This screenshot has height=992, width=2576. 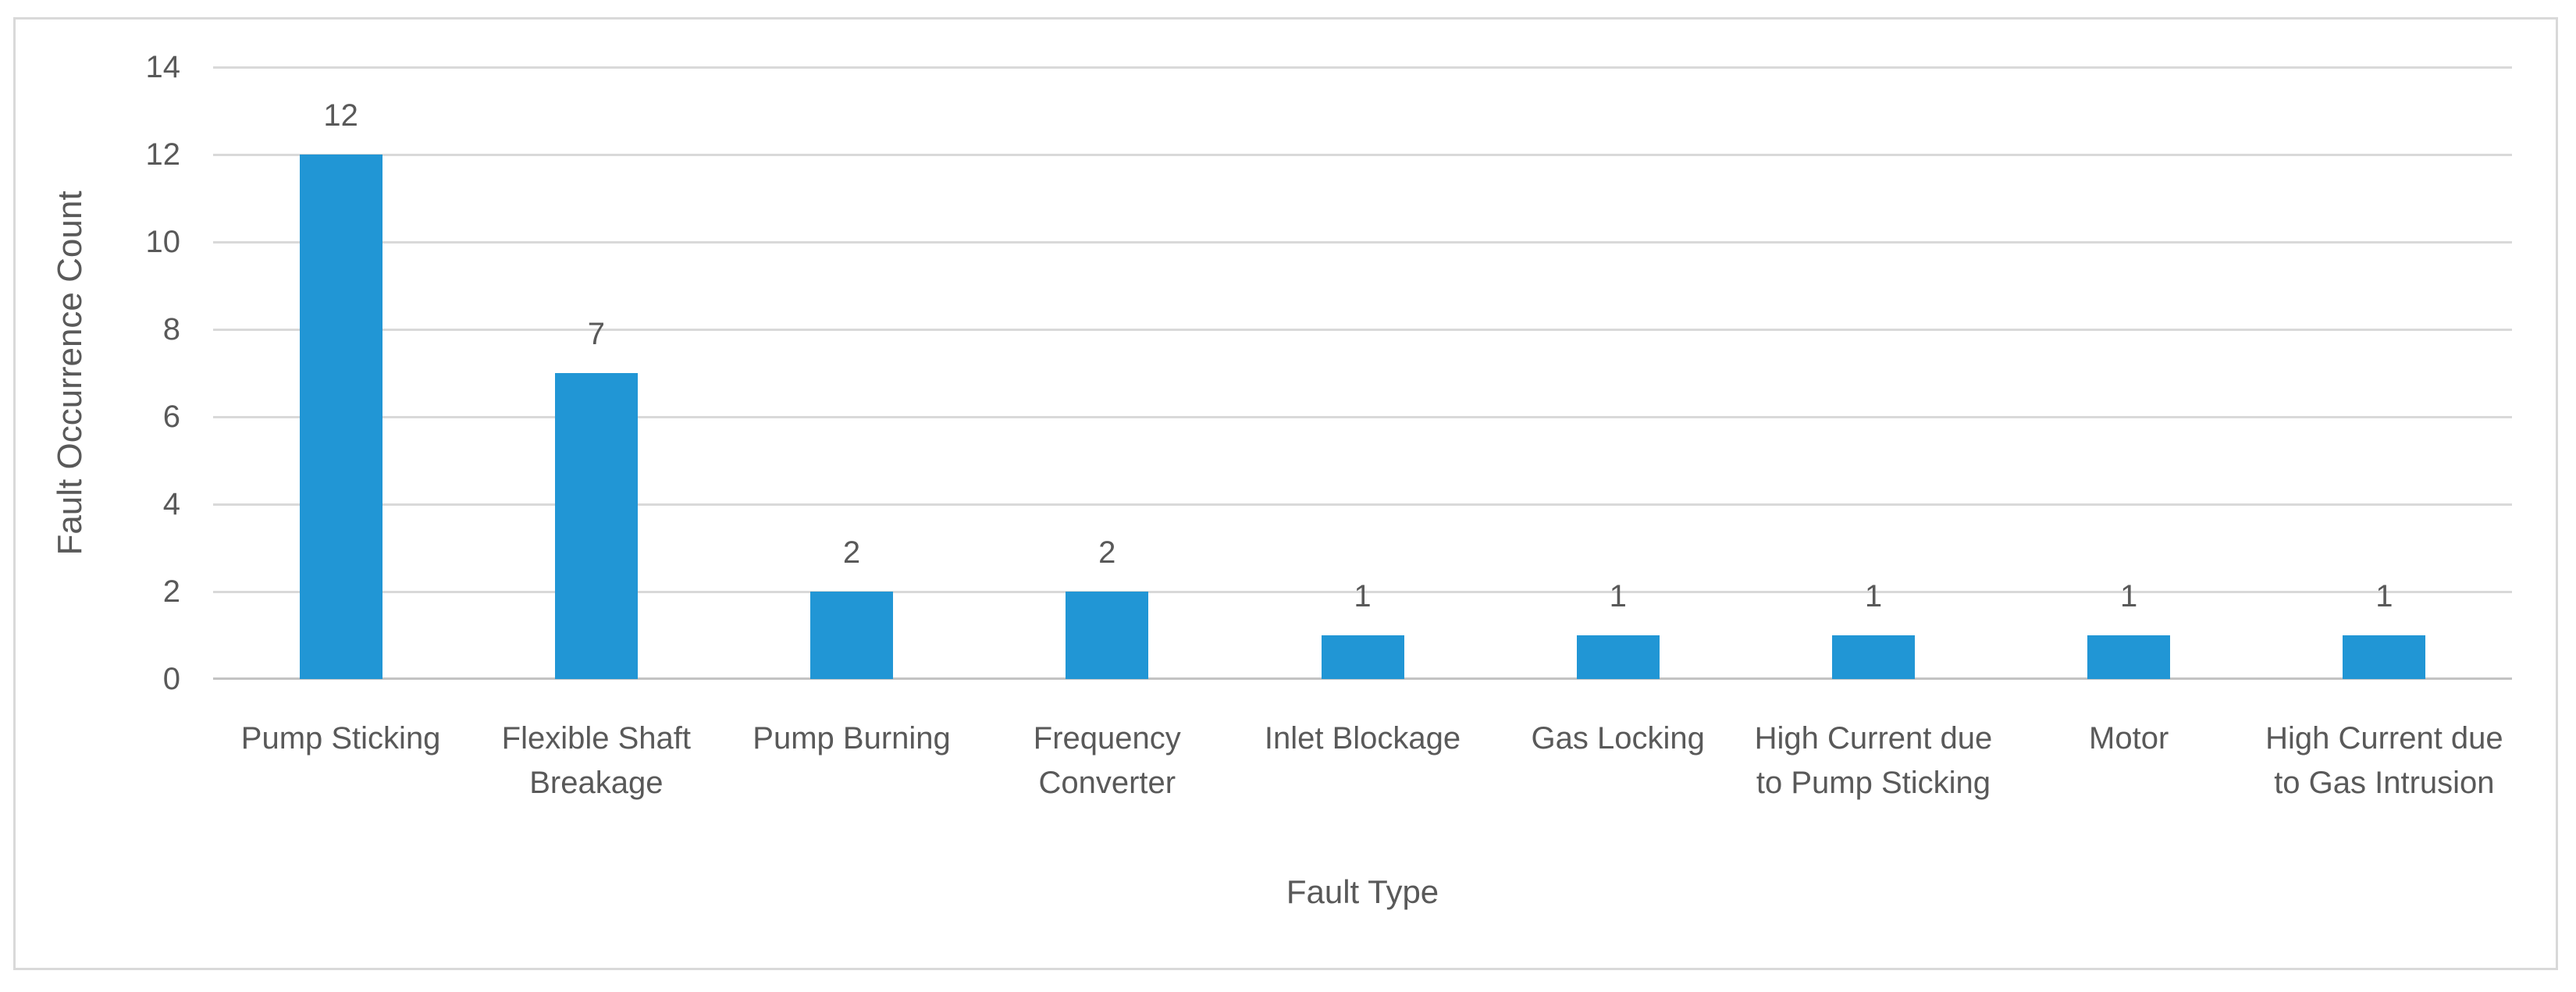 I want to click on y-axis-tick-label: 4, so click(x=171, y=504).